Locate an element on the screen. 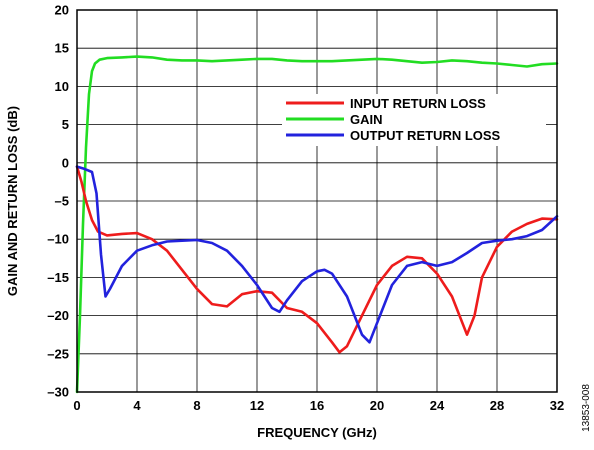 The width and height of the screenshot is (594, 450). y-tick-label: –25 is located at coordinates (58, 353).